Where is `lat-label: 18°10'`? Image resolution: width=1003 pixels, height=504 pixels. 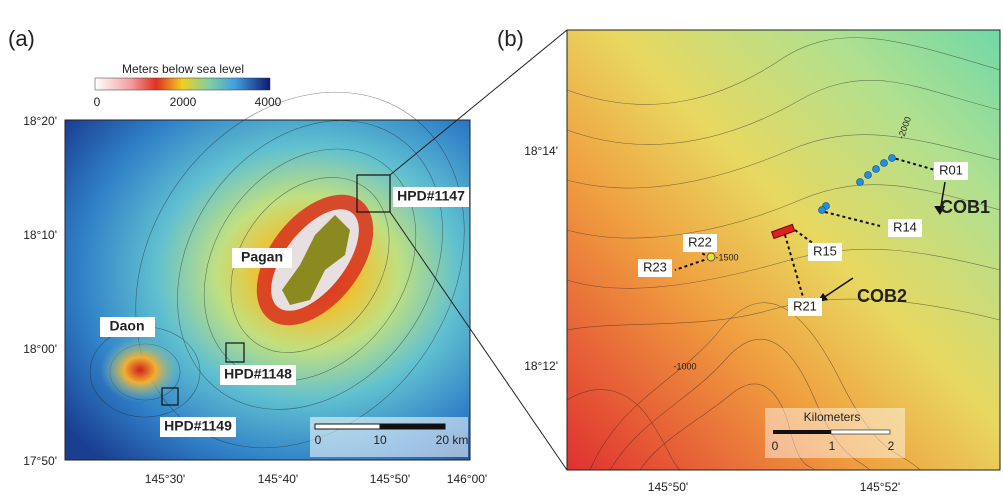
lat-label: 18°10' is located at coordinates (40, 235).